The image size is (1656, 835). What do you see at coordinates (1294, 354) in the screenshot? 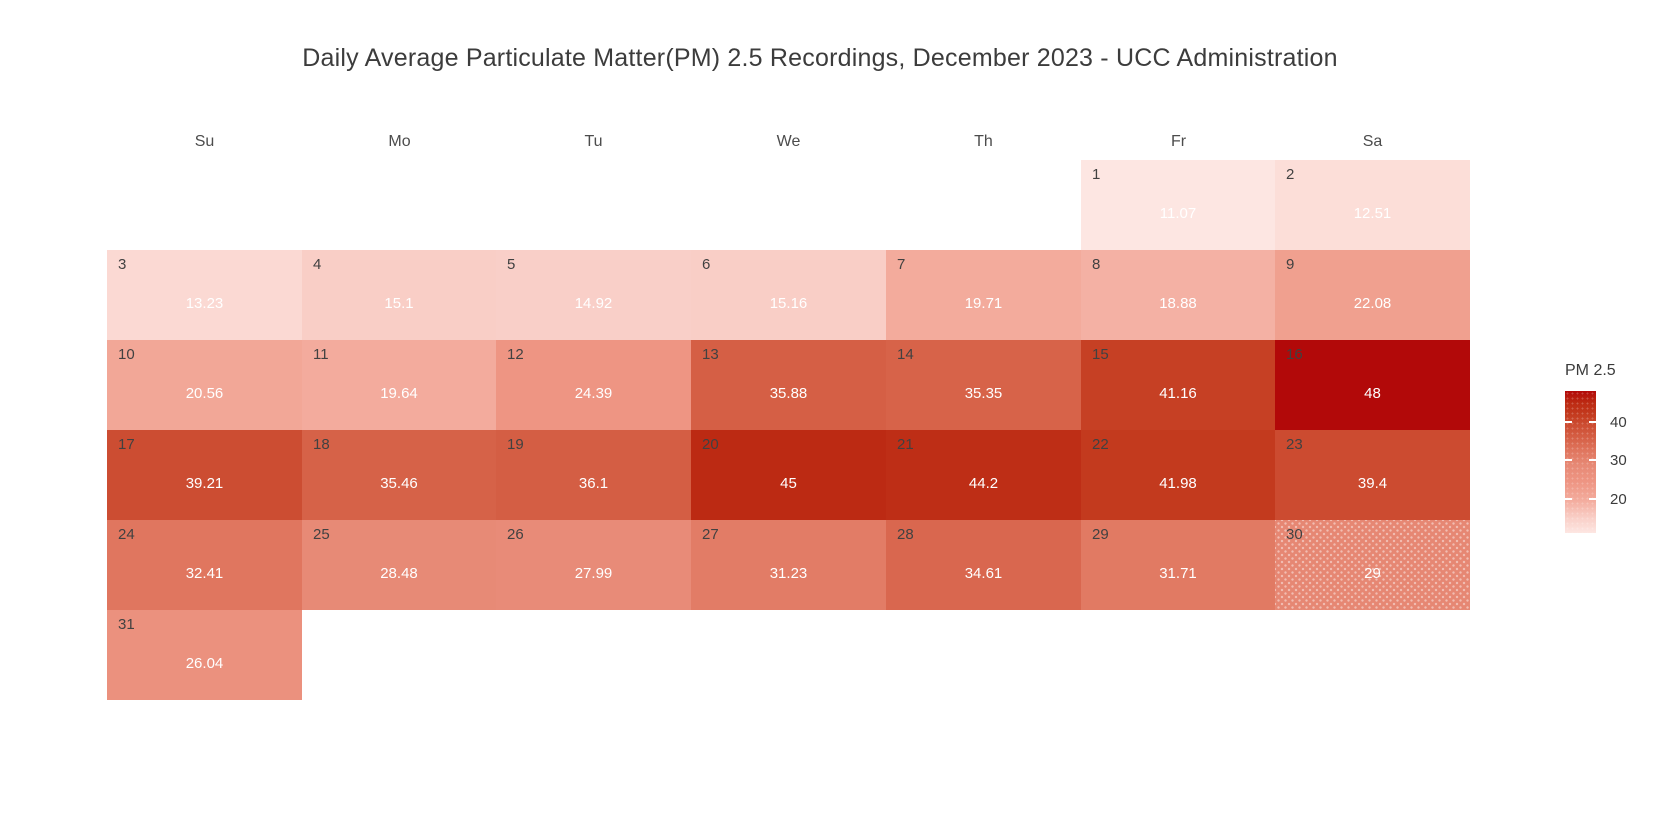
I see `day-number: 16` at bounding box center [1294, 354].